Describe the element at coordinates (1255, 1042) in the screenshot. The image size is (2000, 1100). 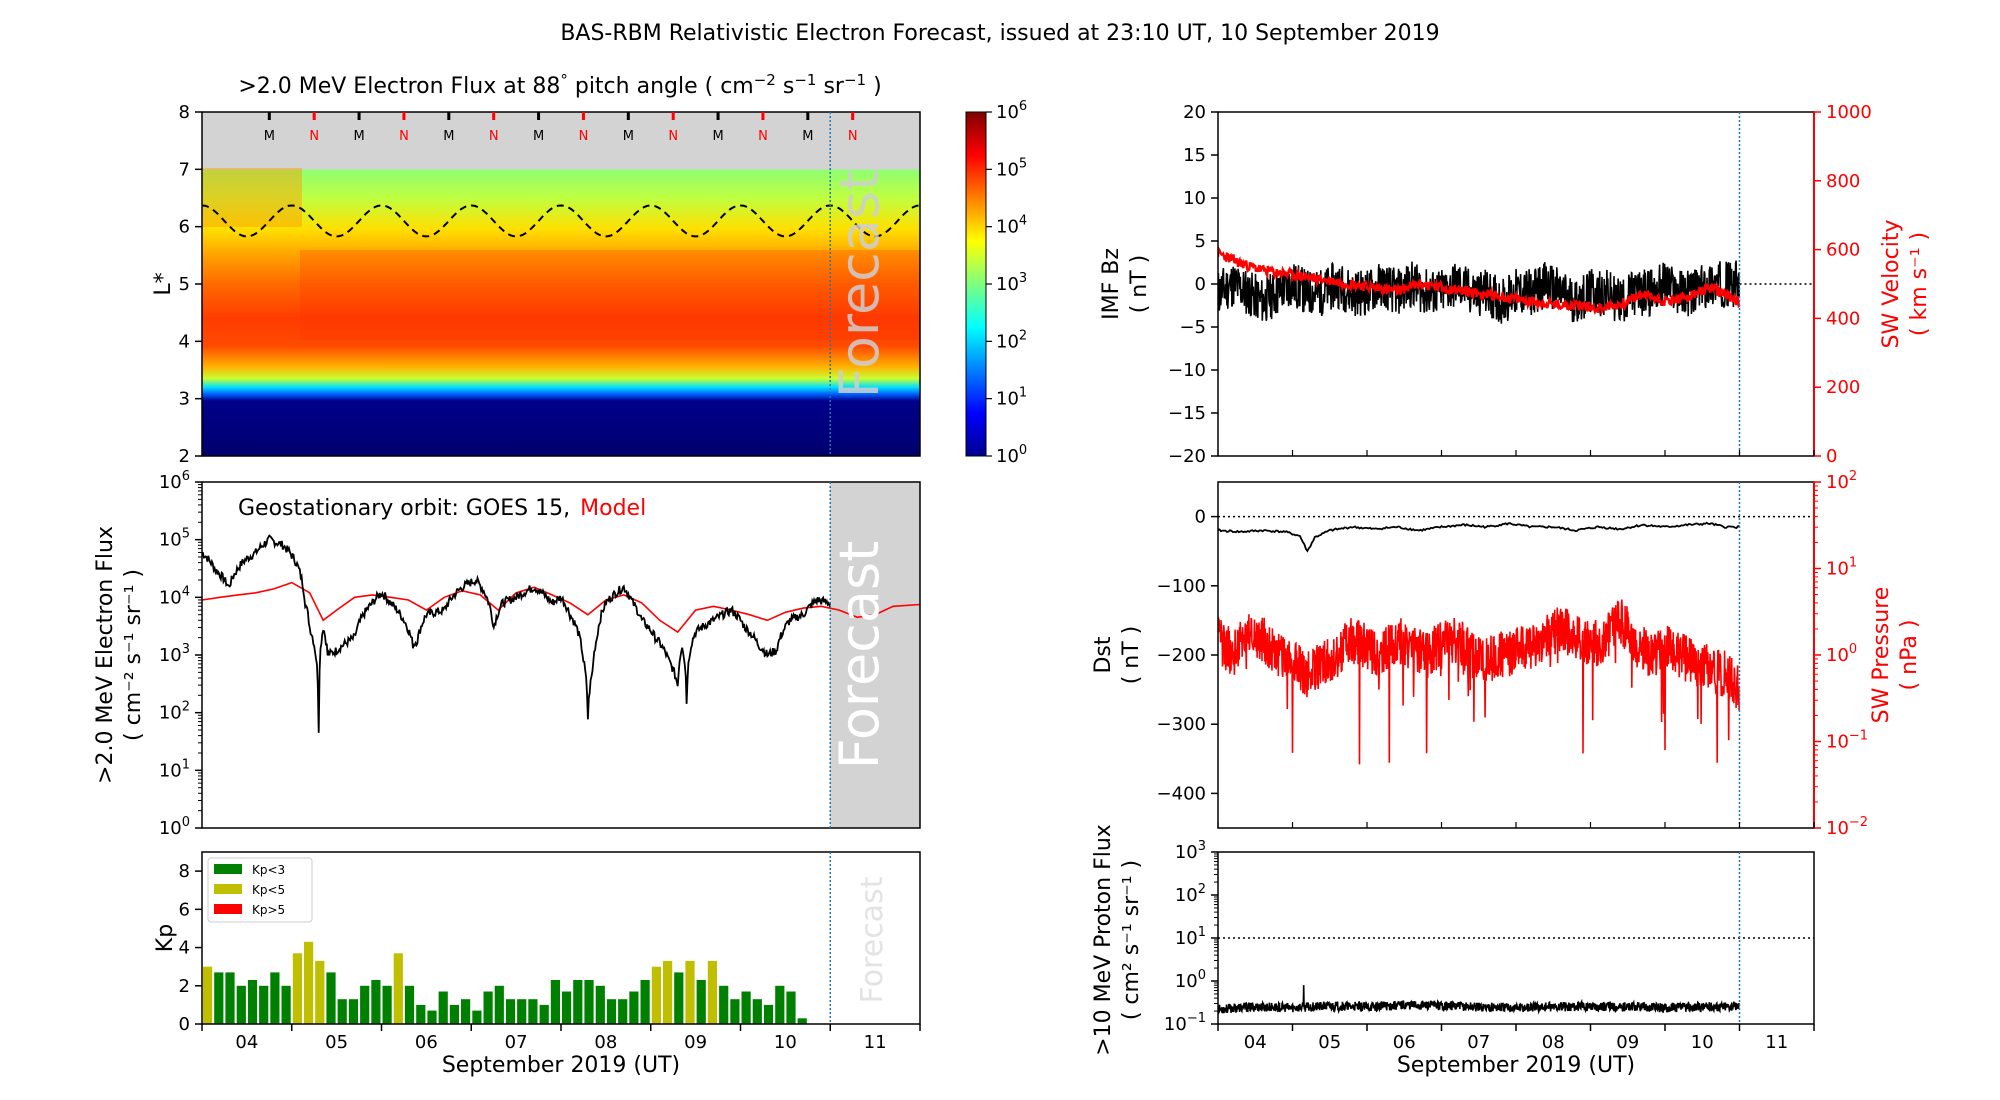
I see `proton-xtick-label: 04` at that location.